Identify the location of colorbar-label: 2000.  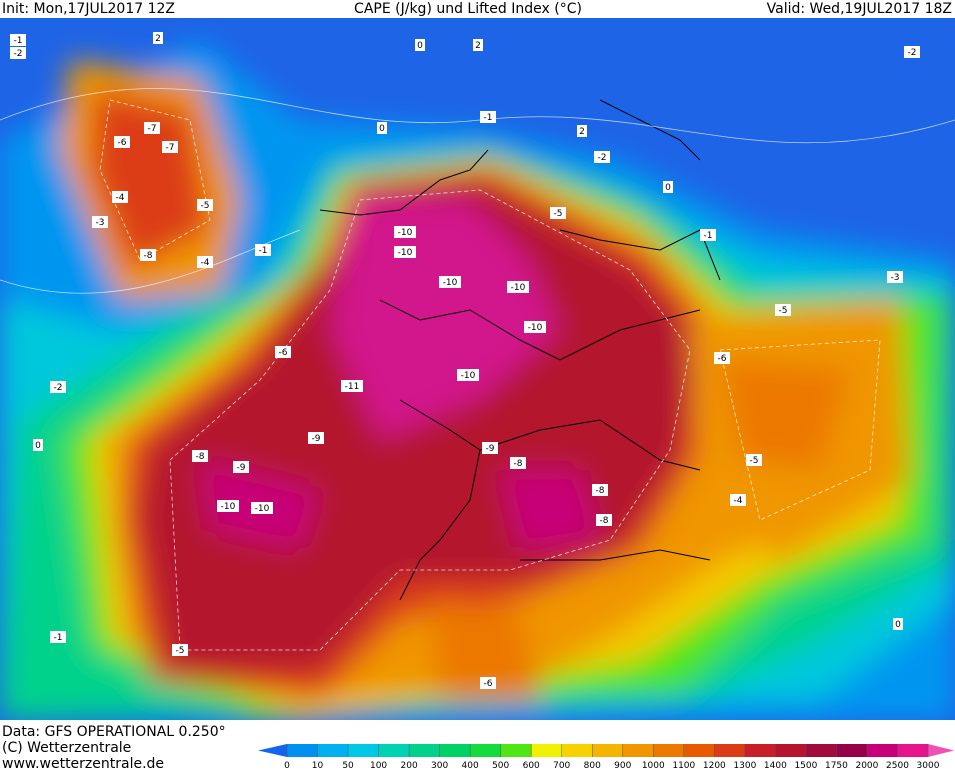
(866, 765).